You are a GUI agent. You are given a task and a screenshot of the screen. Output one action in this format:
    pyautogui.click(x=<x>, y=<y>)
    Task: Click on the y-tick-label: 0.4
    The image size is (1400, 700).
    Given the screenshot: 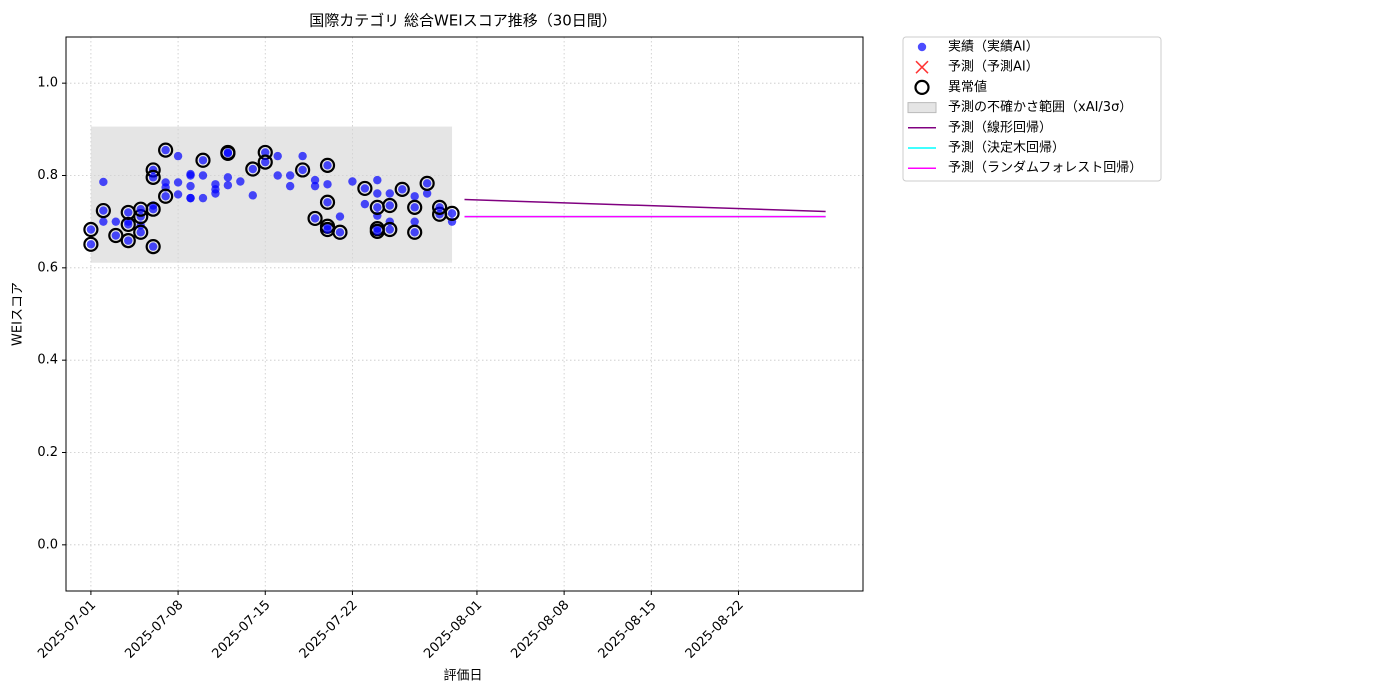 What is the action you would take?
    pyautogui.click(x=47, y=360)
    